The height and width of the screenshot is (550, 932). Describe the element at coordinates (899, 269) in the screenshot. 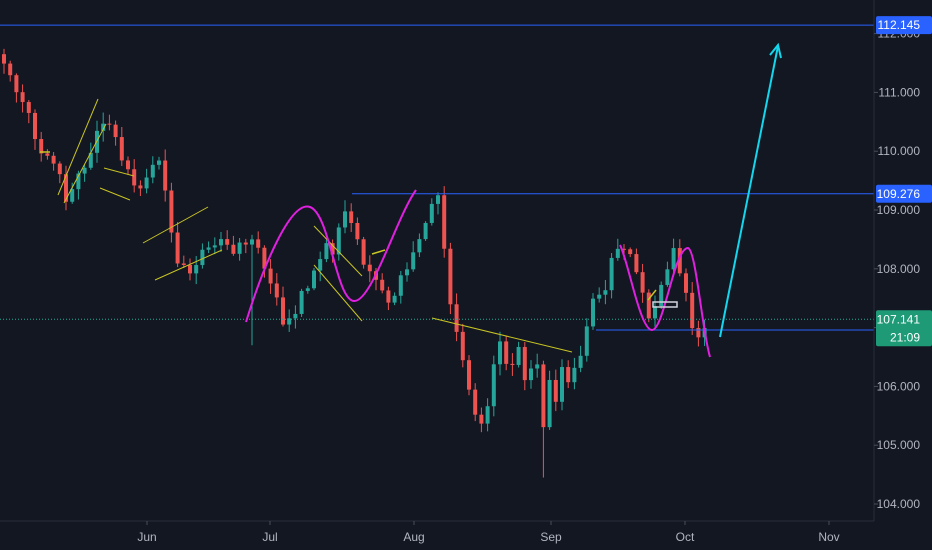

I see `price-tick-label: 108.000` at that location.